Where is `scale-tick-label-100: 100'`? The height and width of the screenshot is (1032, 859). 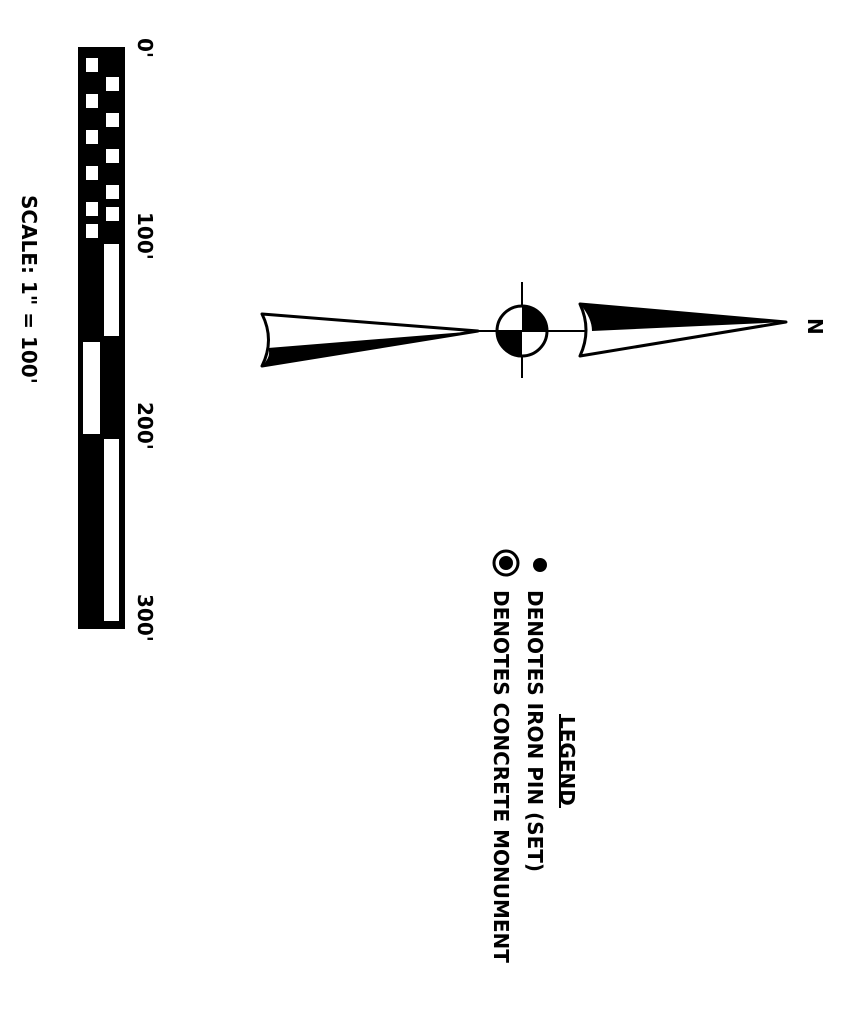
scale-tick-label-100: 100' is located at coordinates (145, 236).